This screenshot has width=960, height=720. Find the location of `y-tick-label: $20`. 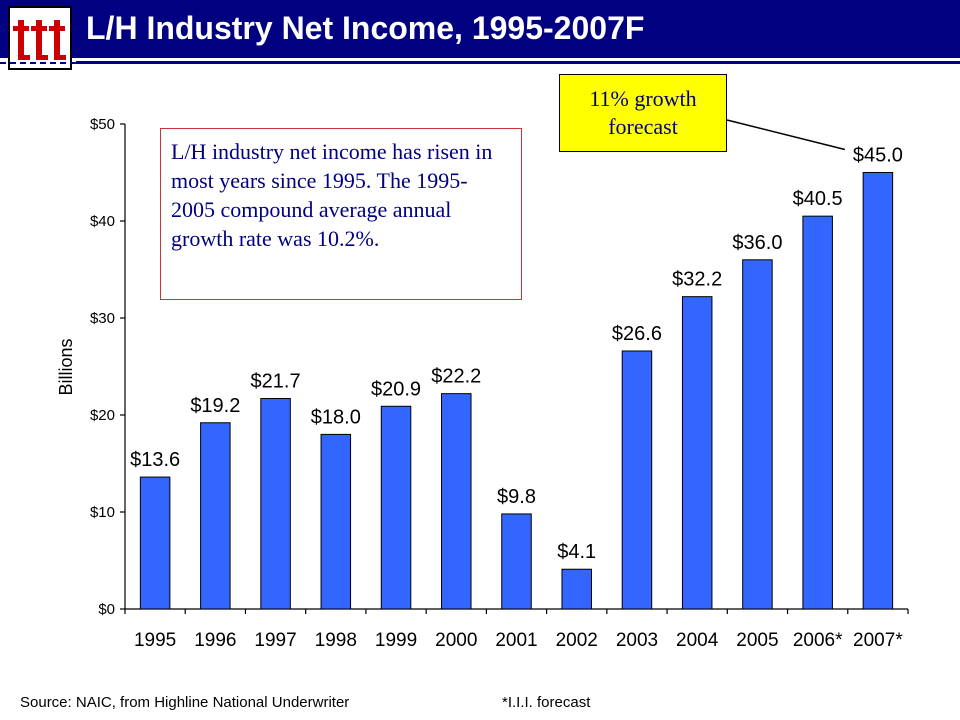

y-tick-label: $20 is located at coordinates (102, 415).